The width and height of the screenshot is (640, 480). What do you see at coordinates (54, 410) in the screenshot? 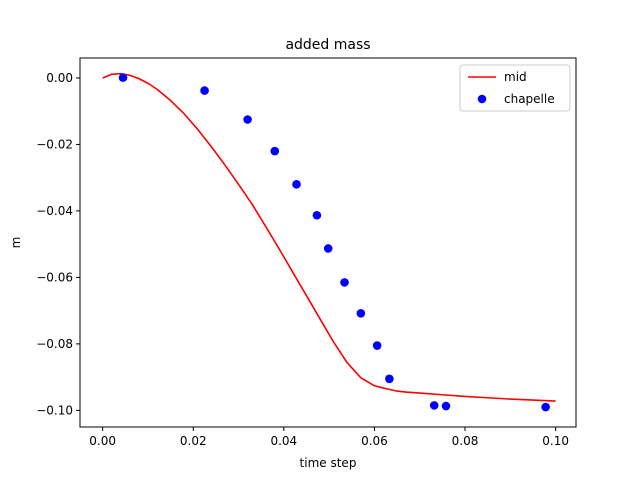
I see `y-tick-label: −0.10` at bounding box center [54, 410].